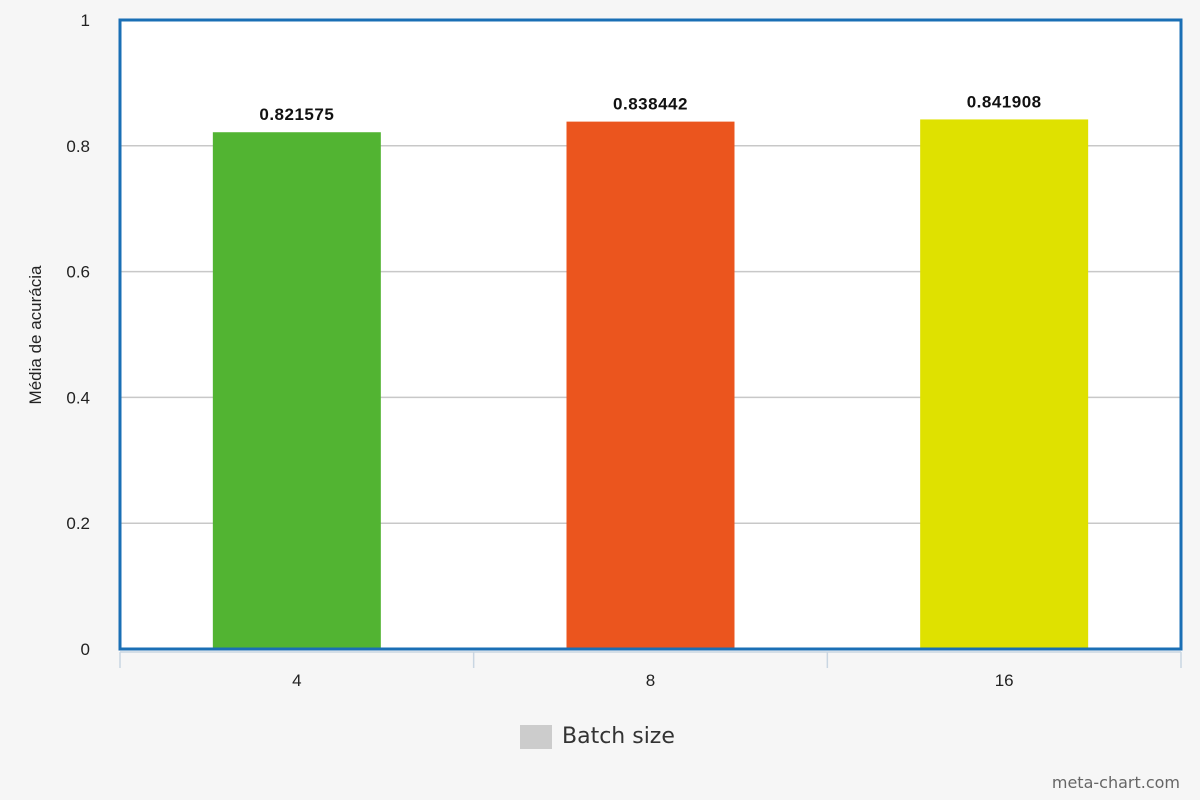 Image resolution: width=1200 pixels, height=800 pixels. What do you see at coordinates (296, 680) in the screenshot?
I see `x-tick-label: 4` at bounding box center [296, 680].